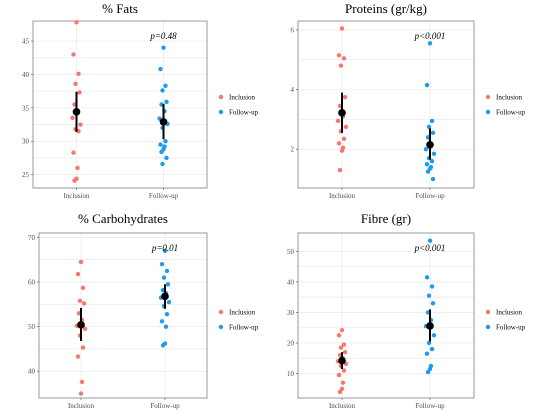 Image resolution: width=550 pixels, height=416 pixels. Describe the element at coordinates (120, 8) in the screenshot. I see `panel-title: % Fats` at that location.